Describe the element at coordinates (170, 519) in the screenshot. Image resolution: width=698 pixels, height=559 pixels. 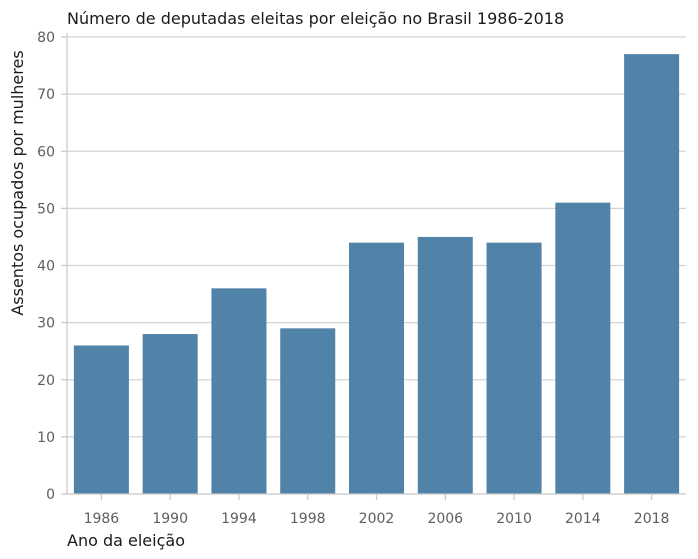
I see `x-tick-label: 1990` at that location.